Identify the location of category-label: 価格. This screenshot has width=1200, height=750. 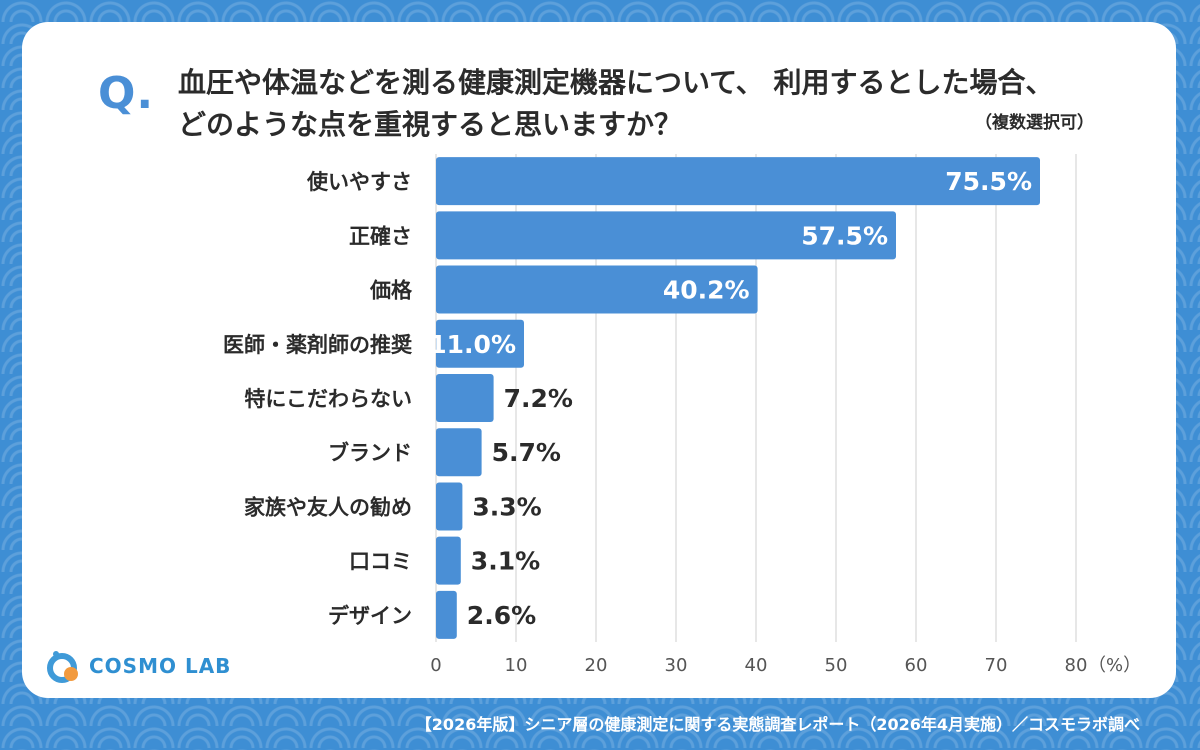
(391, 291).